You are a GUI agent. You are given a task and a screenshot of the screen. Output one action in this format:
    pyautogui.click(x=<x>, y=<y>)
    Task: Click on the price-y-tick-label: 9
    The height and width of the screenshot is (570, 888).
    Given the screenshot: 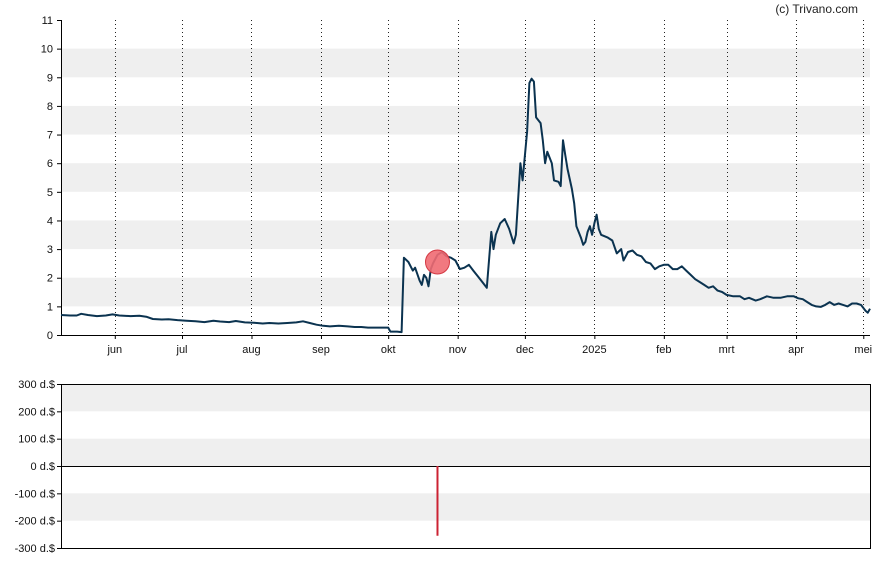 What is the action you would take?
    pyautogui.click(x=50, y=78)
    